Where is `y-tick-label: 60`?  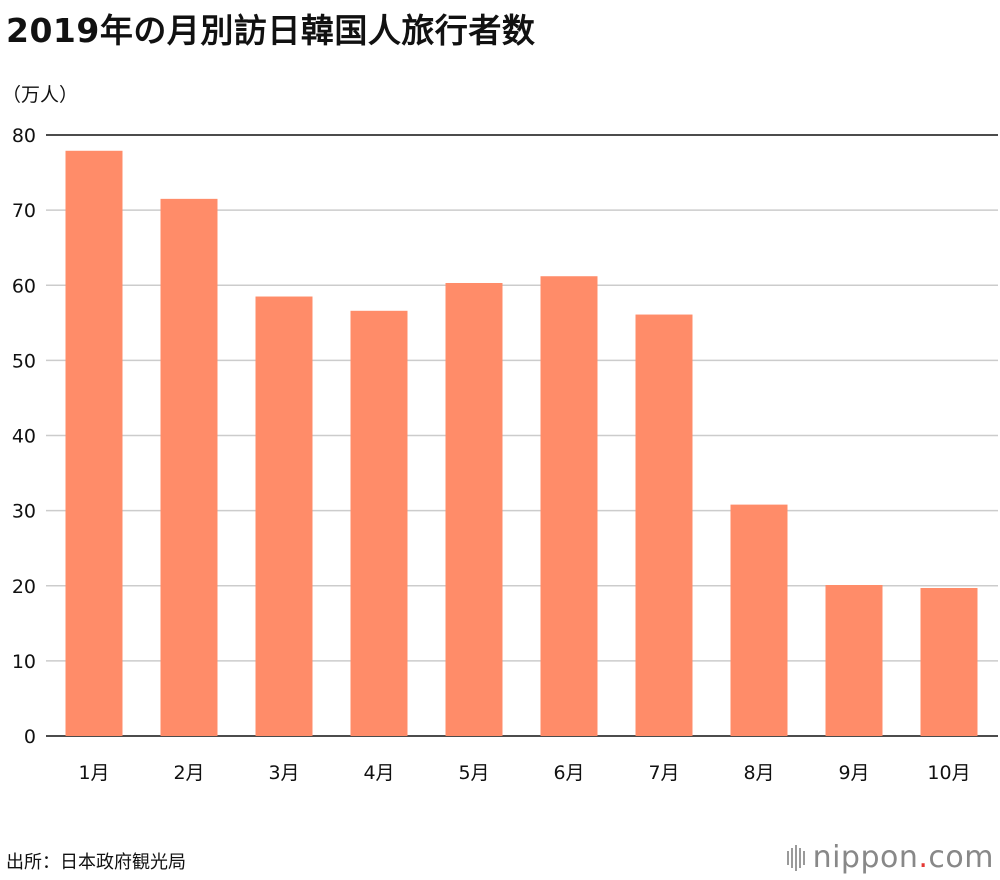
y-tick-label: 60 is located at coordinates (24, 286).